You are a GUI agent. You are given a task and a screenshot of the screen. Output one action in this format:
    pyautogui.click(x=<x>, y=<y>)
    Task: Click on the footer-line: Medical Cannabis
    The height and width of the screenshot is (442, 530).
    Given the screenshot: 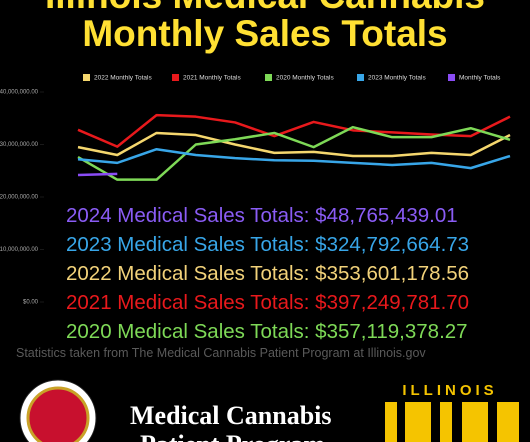 What is the action you would take?
    pyautogui.click(x=231, y=415)
    